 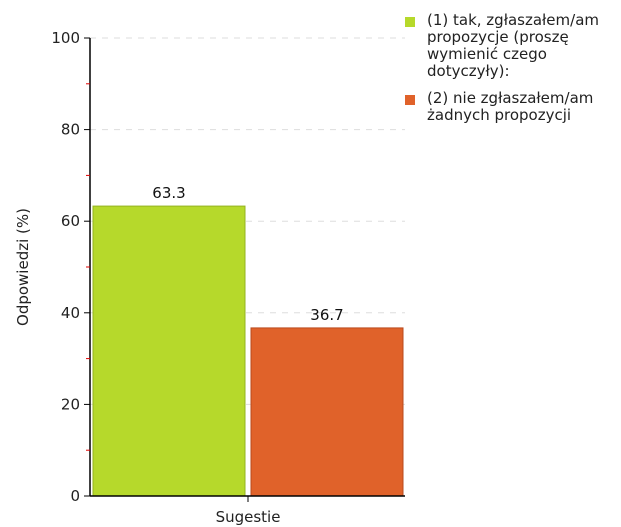 What do you see at coordinates (70, 404) in the screenshot?
I see `y-tick-label-20: 20` at bounding box center [70, 404].